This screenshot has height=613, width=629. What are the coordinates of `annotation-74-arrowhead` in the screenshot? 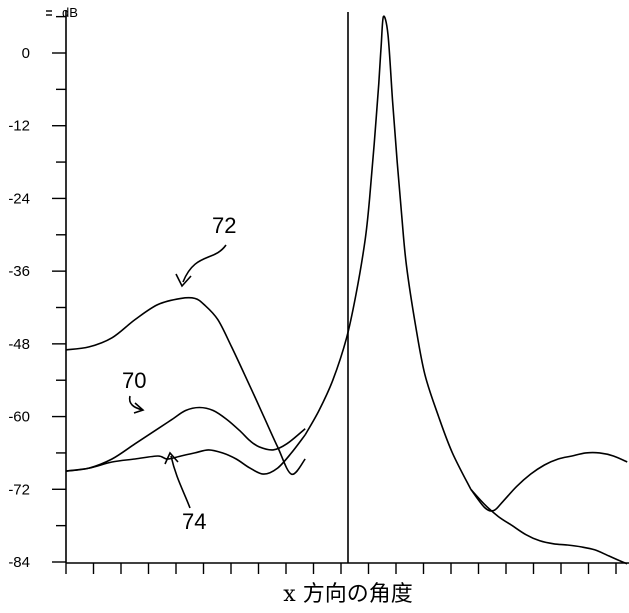 It's located at (171, 458).